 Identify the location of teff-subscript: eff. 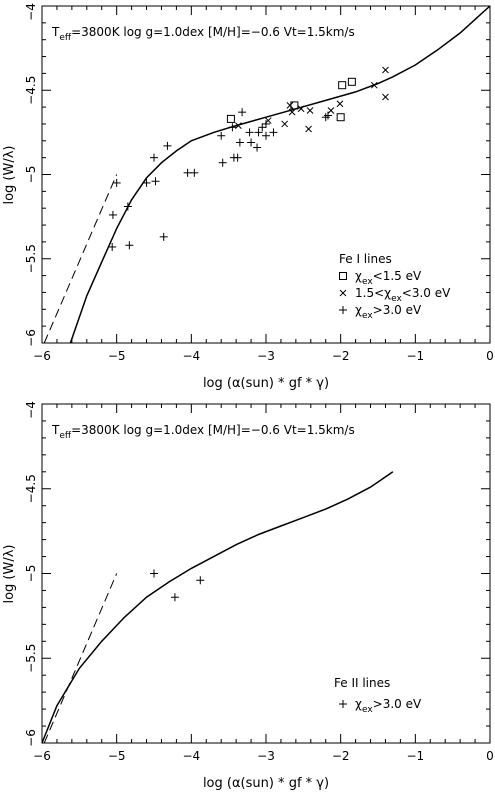
(65, 38).